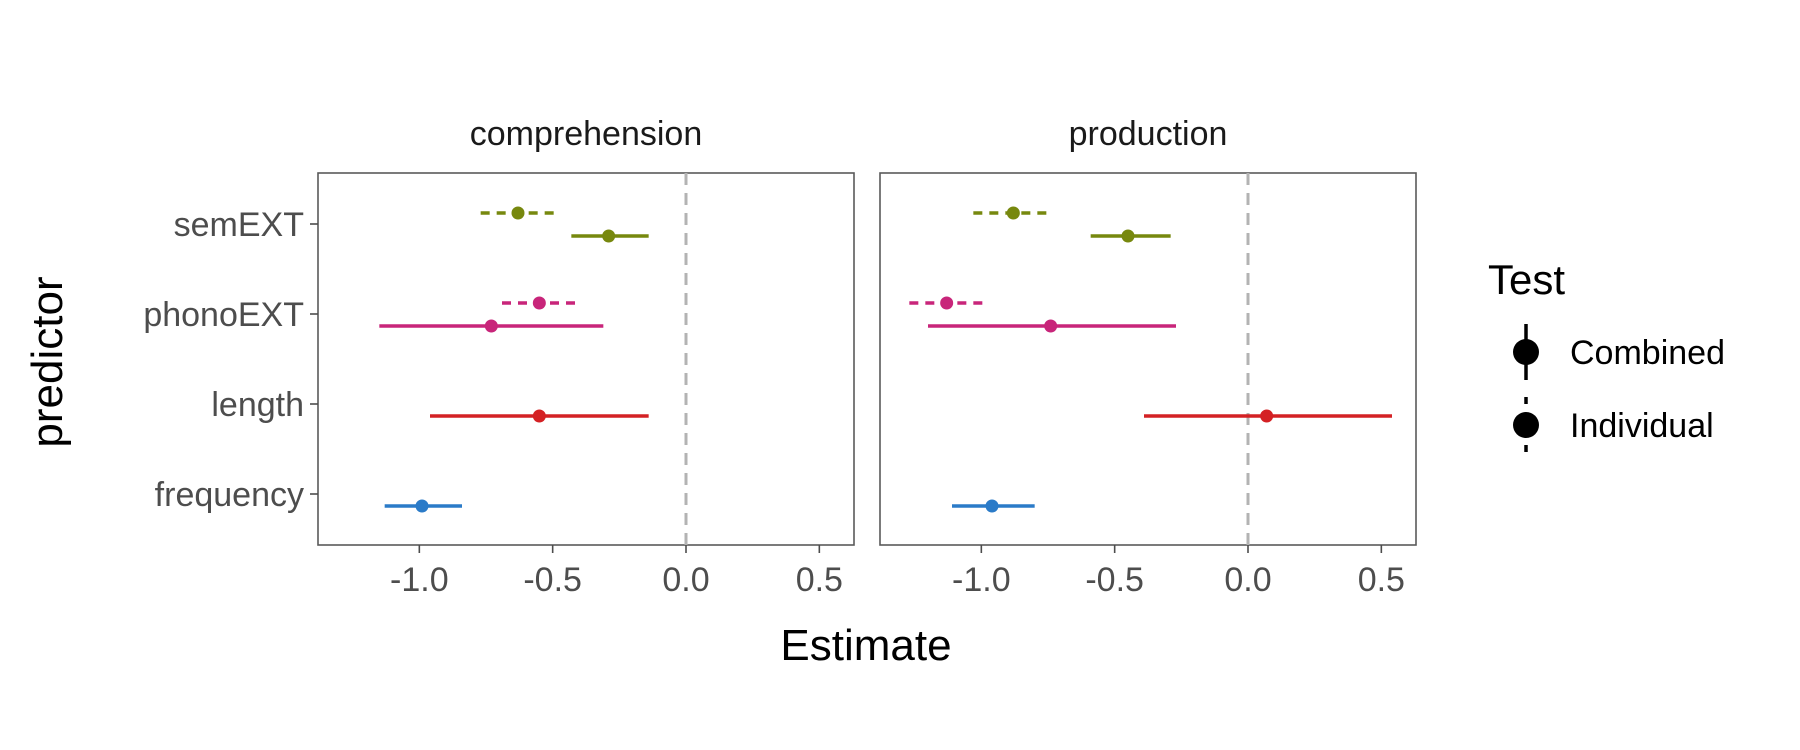  Describe the element at coordinates (223, 315) in the screenshot. I see `y-tick-label-phonoext: phonoEXT` at that location.